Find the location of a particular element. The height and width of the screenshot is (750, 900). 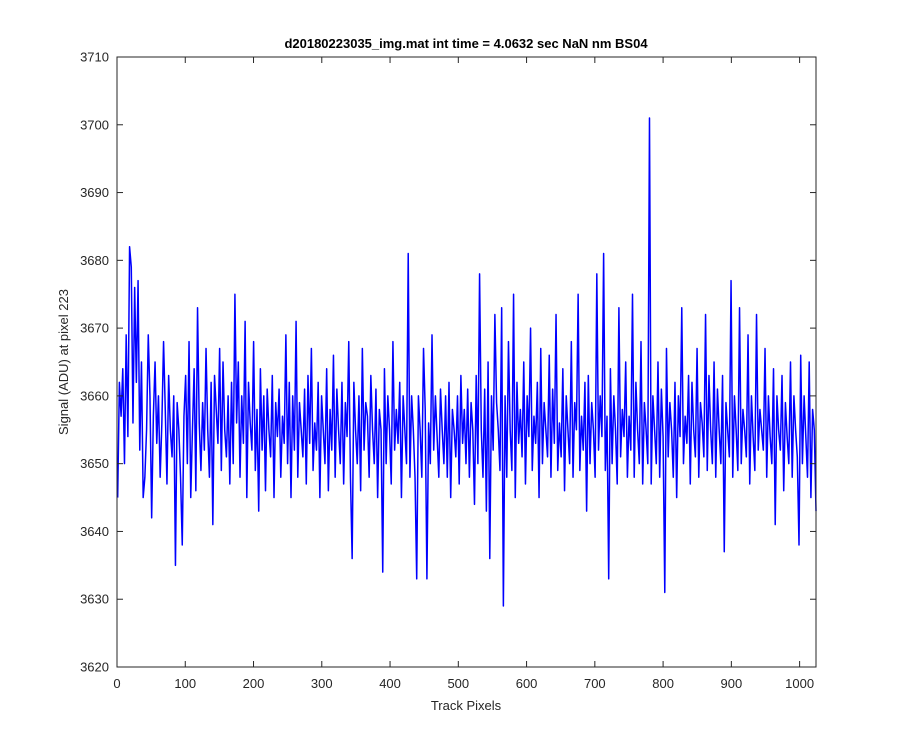

x-tick-label: 400 is located at coordinates (390, 683).